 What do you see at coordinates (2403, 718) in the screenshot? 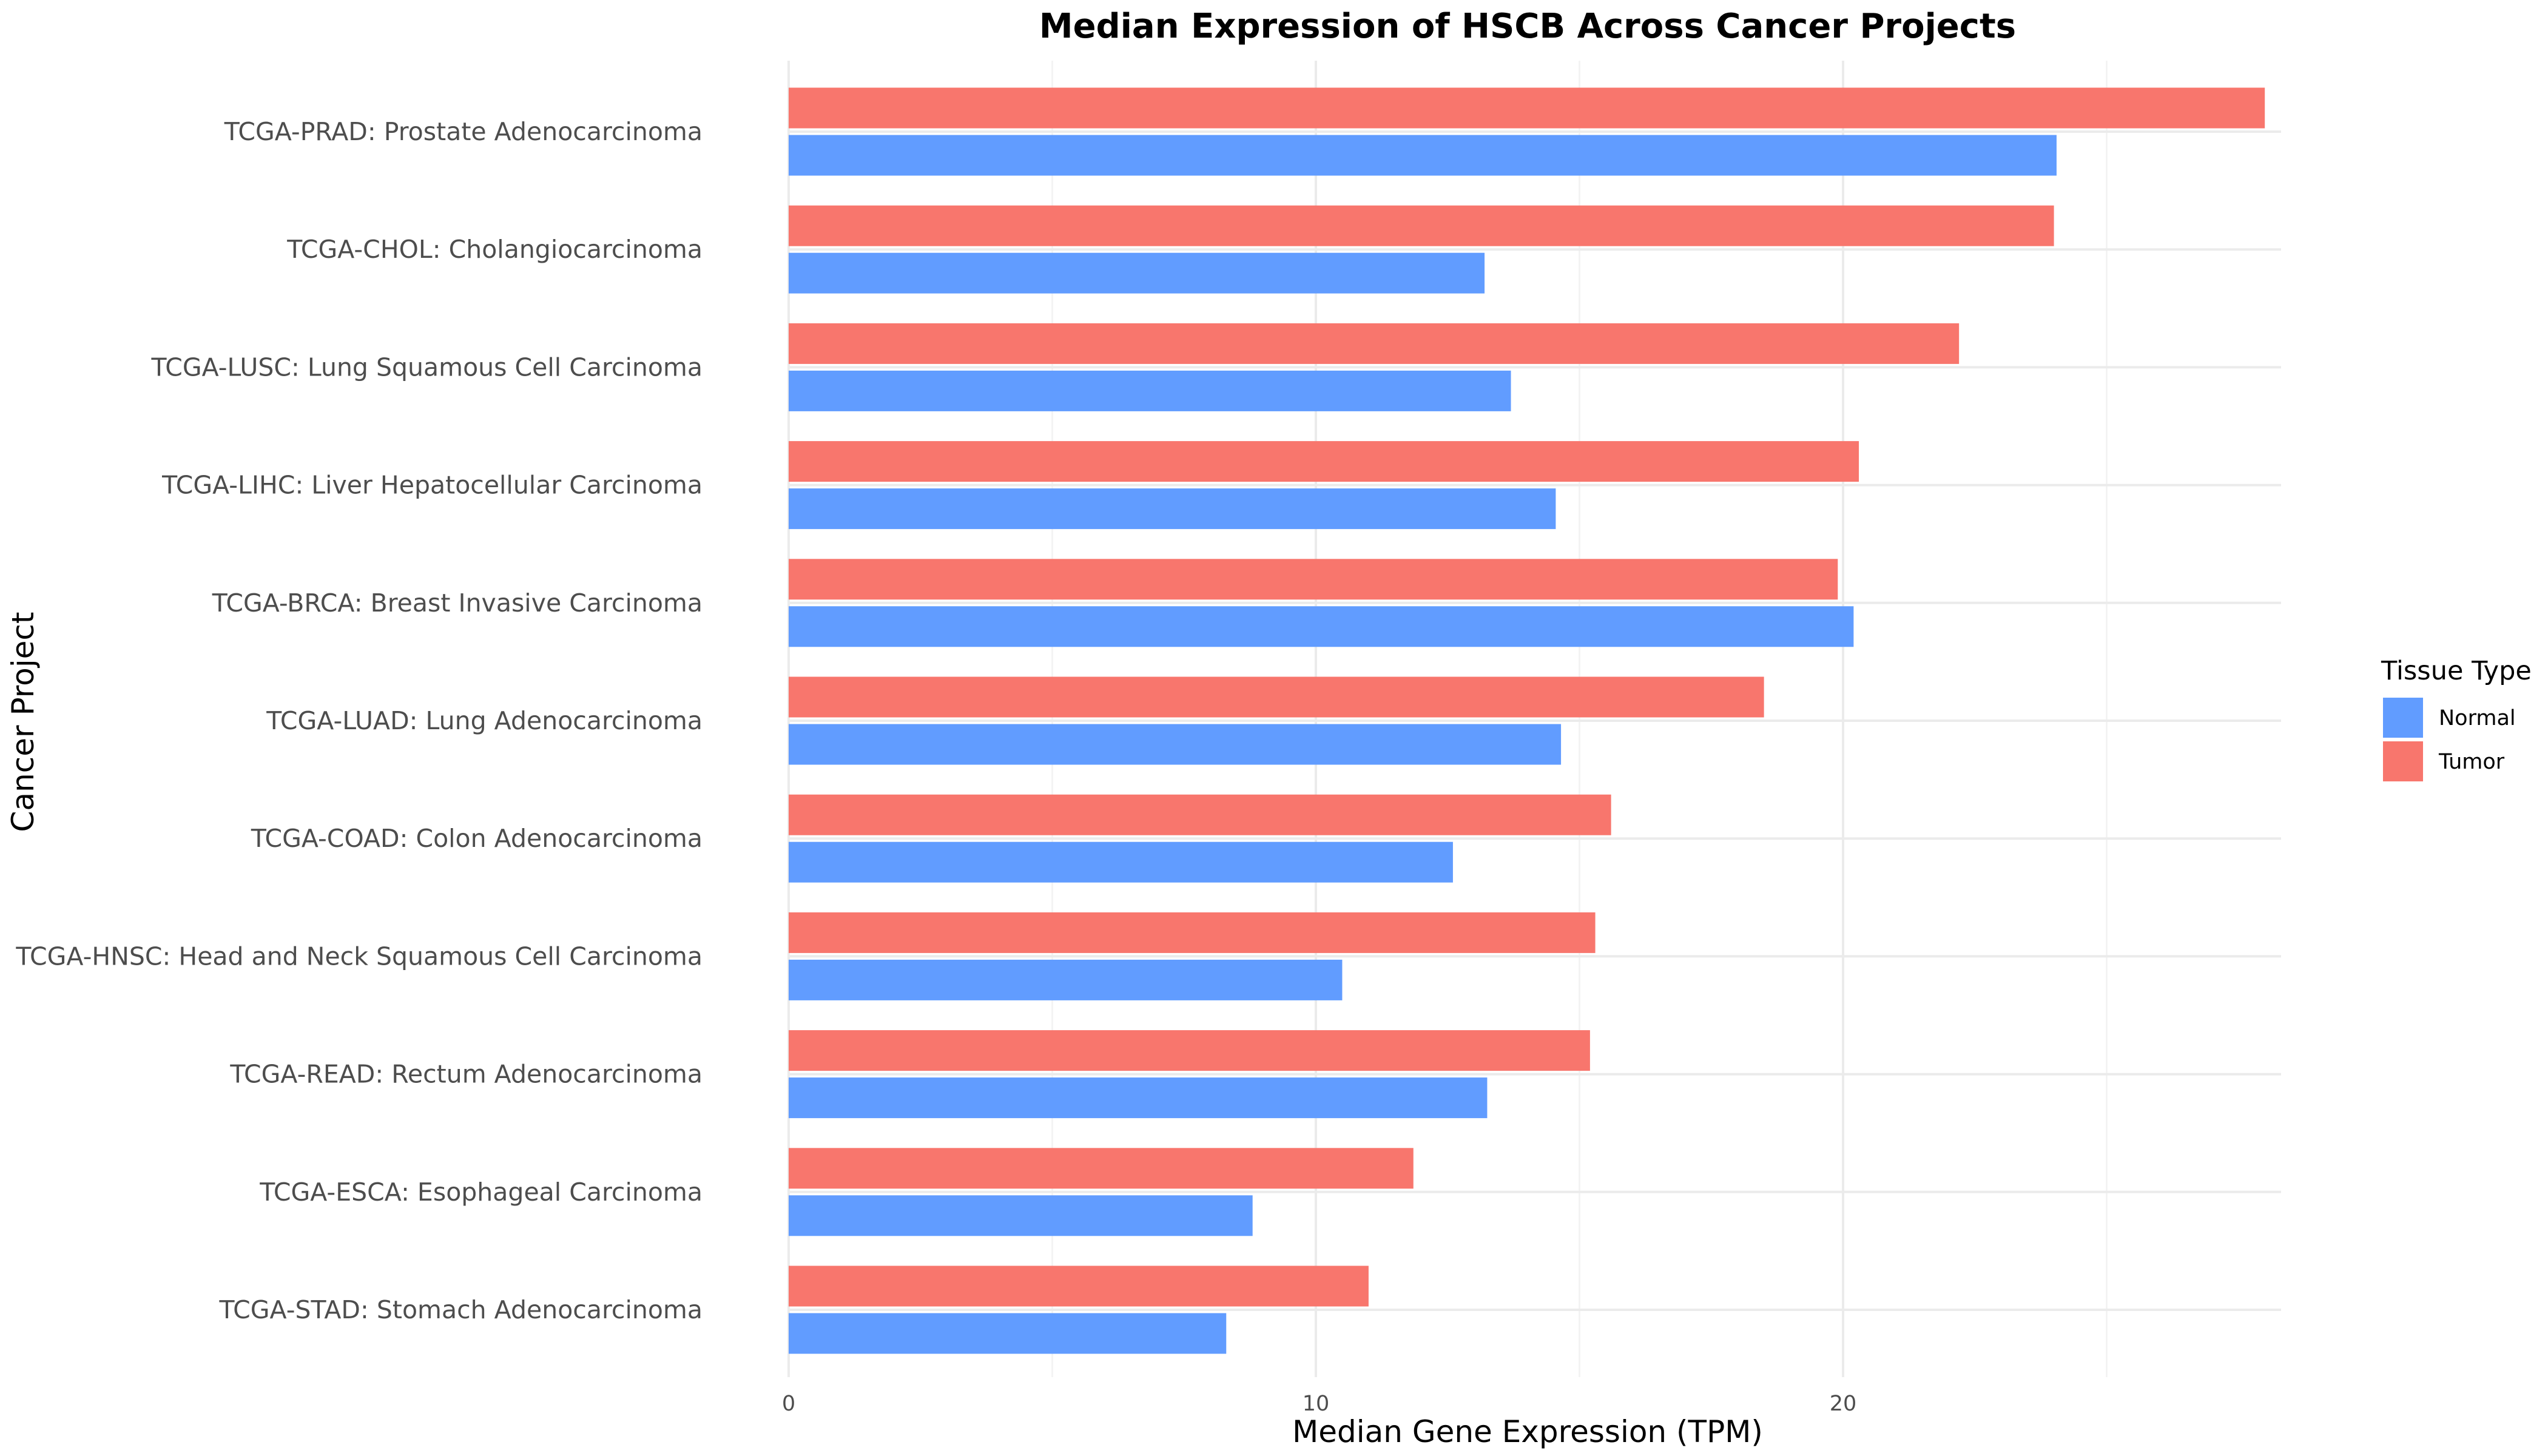
I see `legend-swatch-normal` at bounding box center [2403, 718].